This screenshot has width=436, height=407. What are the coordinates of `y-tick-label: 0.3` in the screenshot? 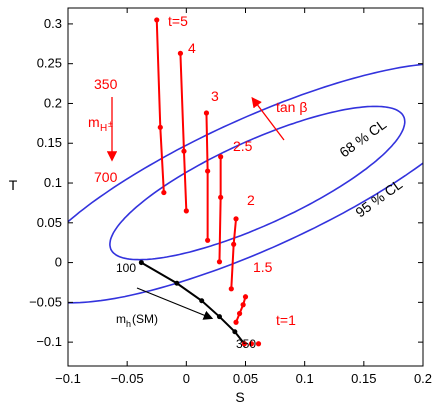 It's located at (53, 23).